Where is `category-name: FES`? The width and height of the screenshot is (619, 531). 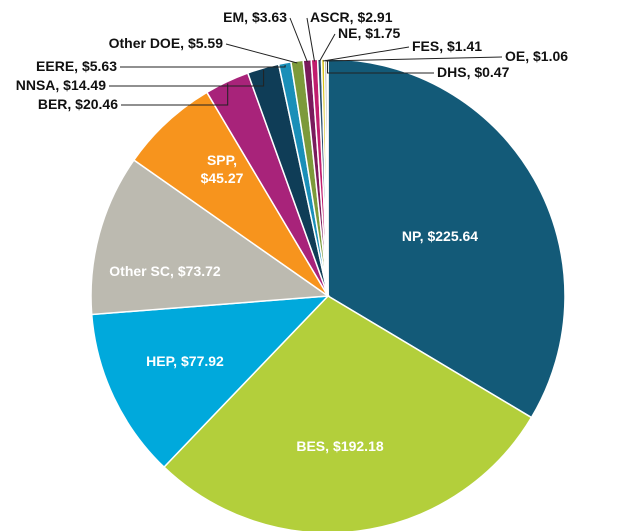 category-name: FES is located at coordinates (425, 46).